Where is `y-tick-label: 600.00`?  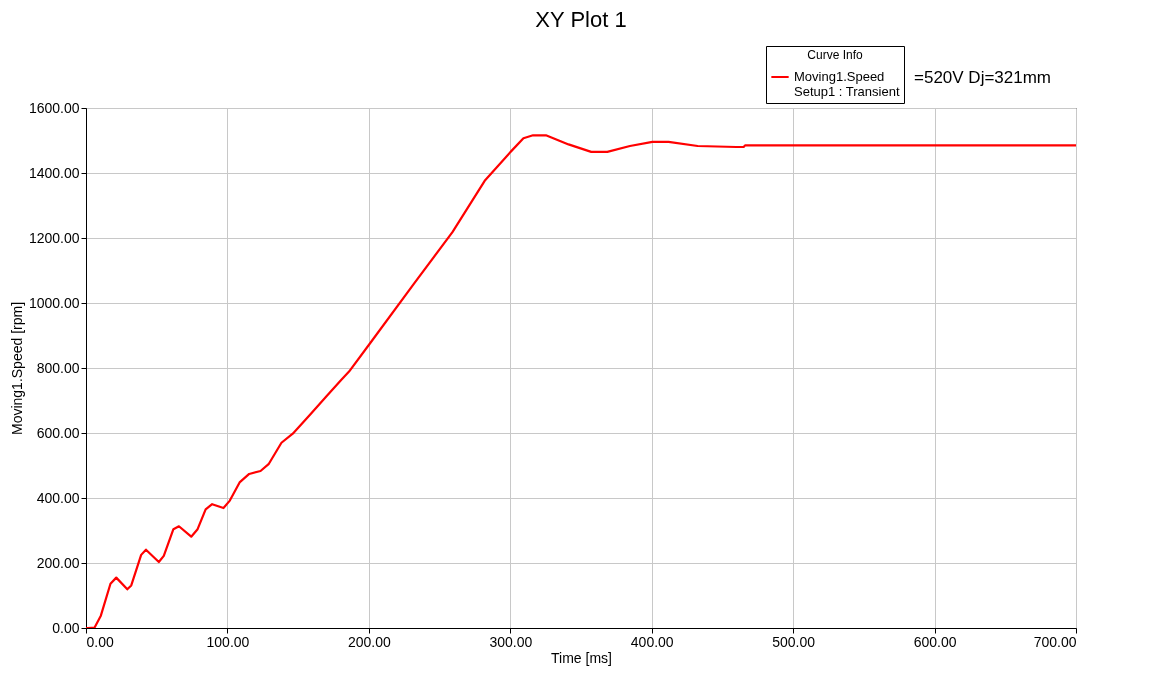
y-tick-label: 600.00 is located at coordinates (58, 432).